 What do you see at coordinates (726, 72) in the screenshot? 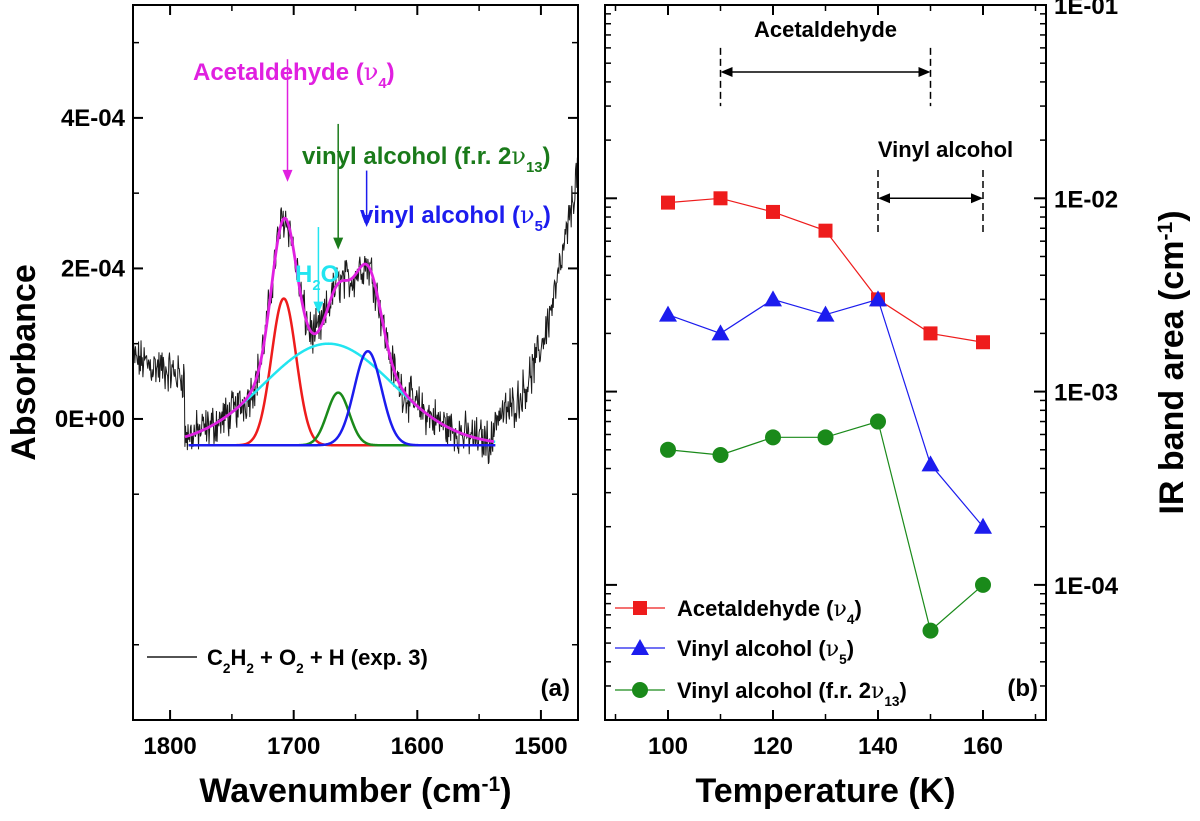
I see `range-0-arrow-left-head` at bounding box center [726, 72].